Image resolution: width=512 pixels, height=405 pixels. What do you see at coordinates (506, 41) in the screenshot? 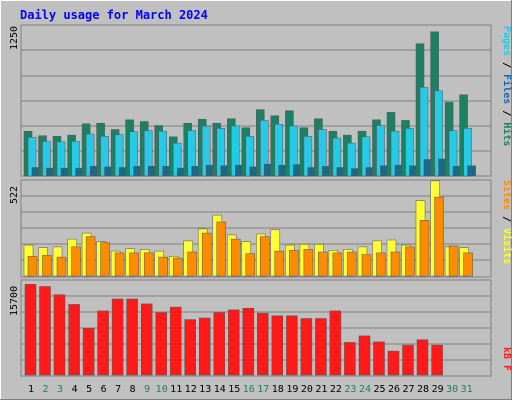
I see `legend-pages: Pages` at bounding box center [506, 41].